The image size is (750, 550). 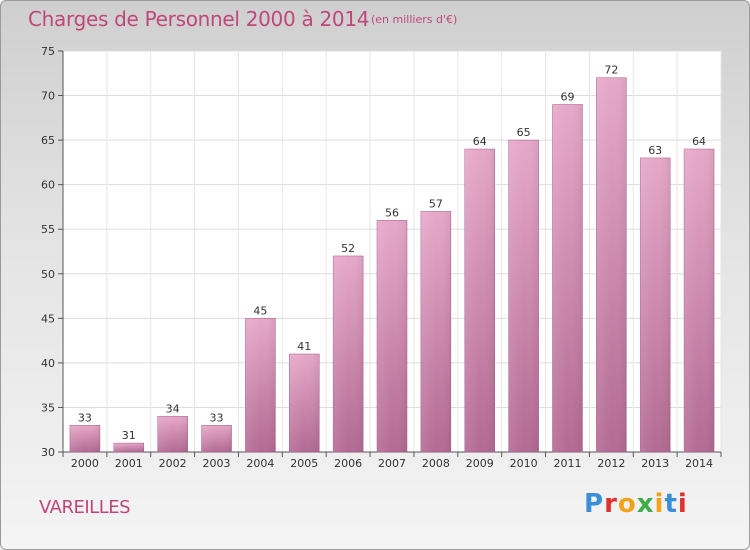 What do you see at coordinates (48, 185) in the screenshot?
I see `y-tick-label: 60` at bounding box center [48, 185].